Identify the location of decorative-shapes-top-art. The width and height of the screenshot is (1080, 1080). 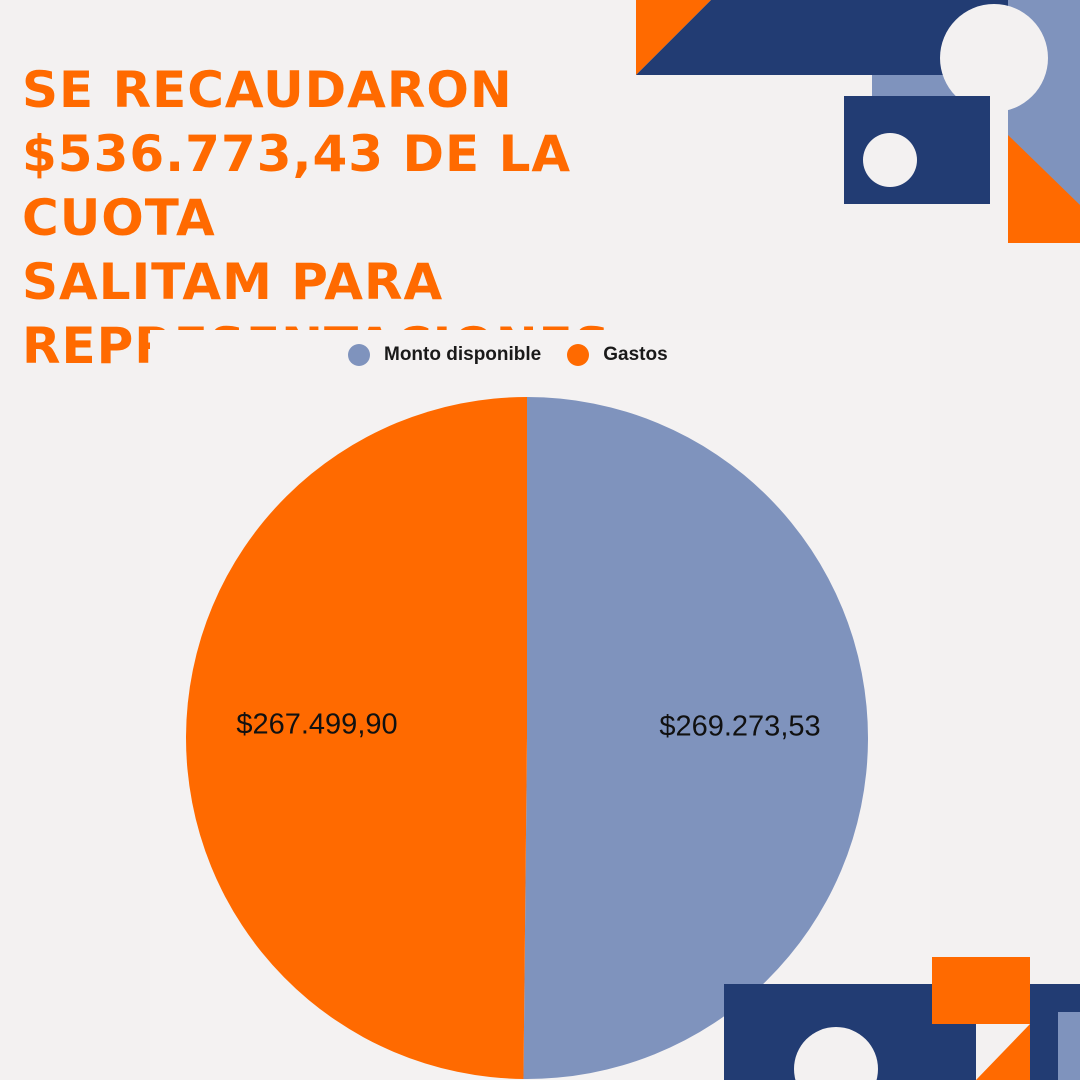
(858, 121).